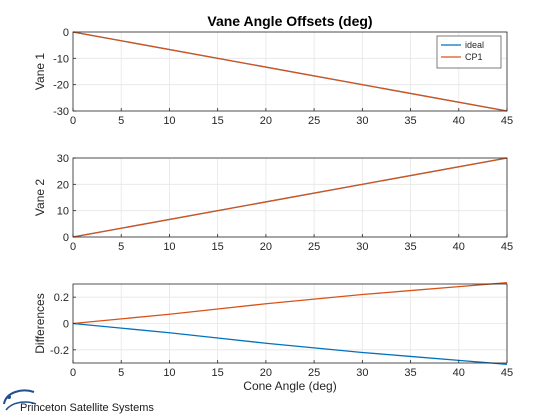 The image size is (560, 420). I want to click on figure-title: Vane Angle Offsets (deg), so click(289, 21).